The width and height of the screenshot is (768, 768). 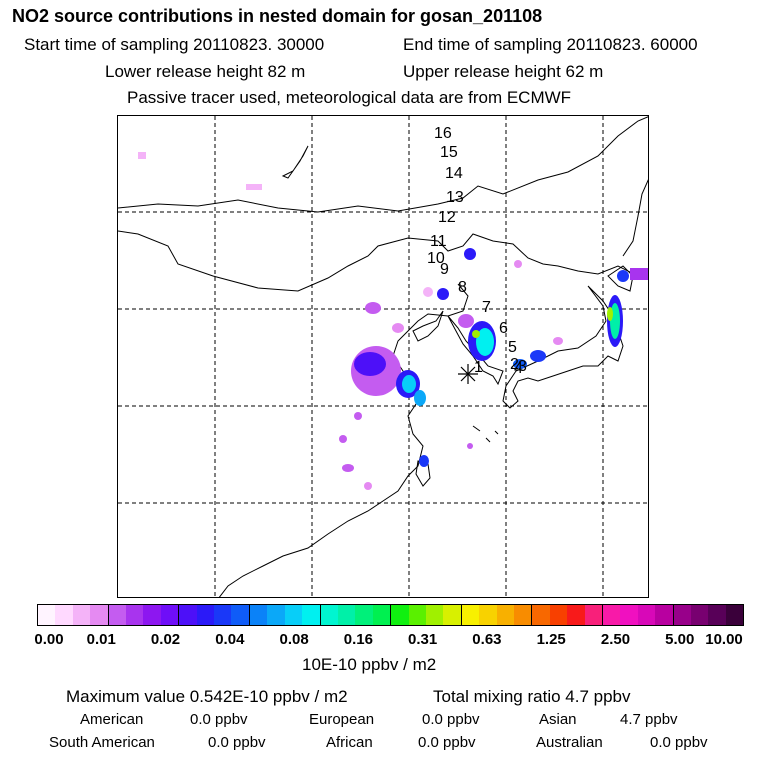 I want to click on region-name-african: African, so click(x=349, y=742).